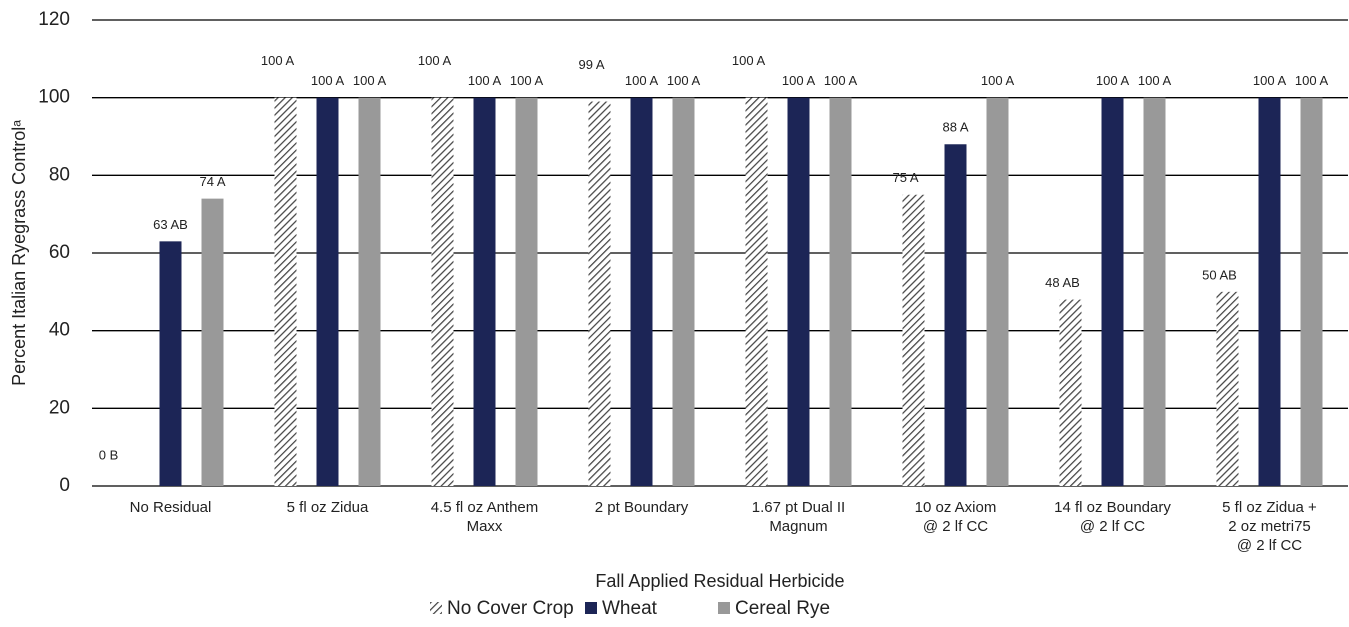 The width and height of the screenshot is (1349, 627). What do you see at coordinates (59, 407) in the screenshot?
I see `y-tick-label: 20` at bounding box center [59, 407].